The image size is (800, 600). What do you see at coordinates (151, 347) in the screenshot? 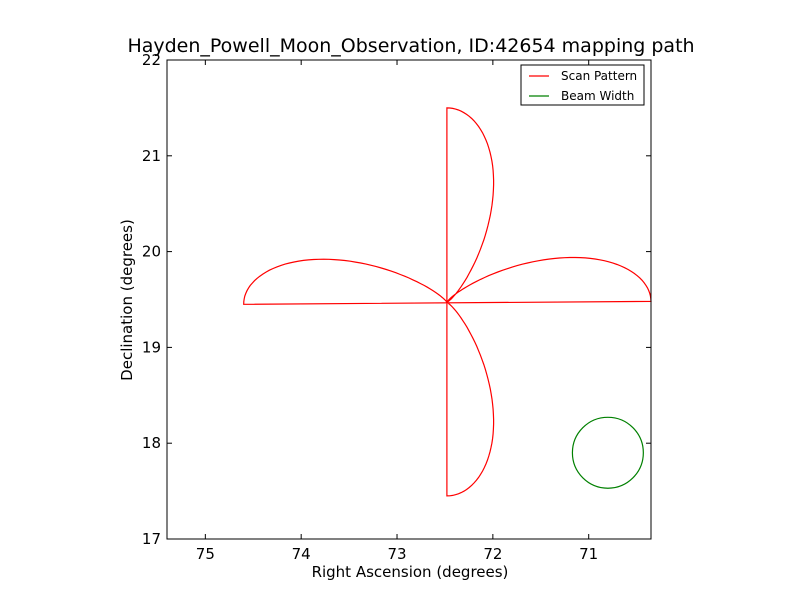
I see `y-tick-label: 19` at bounding box center [151, 347].